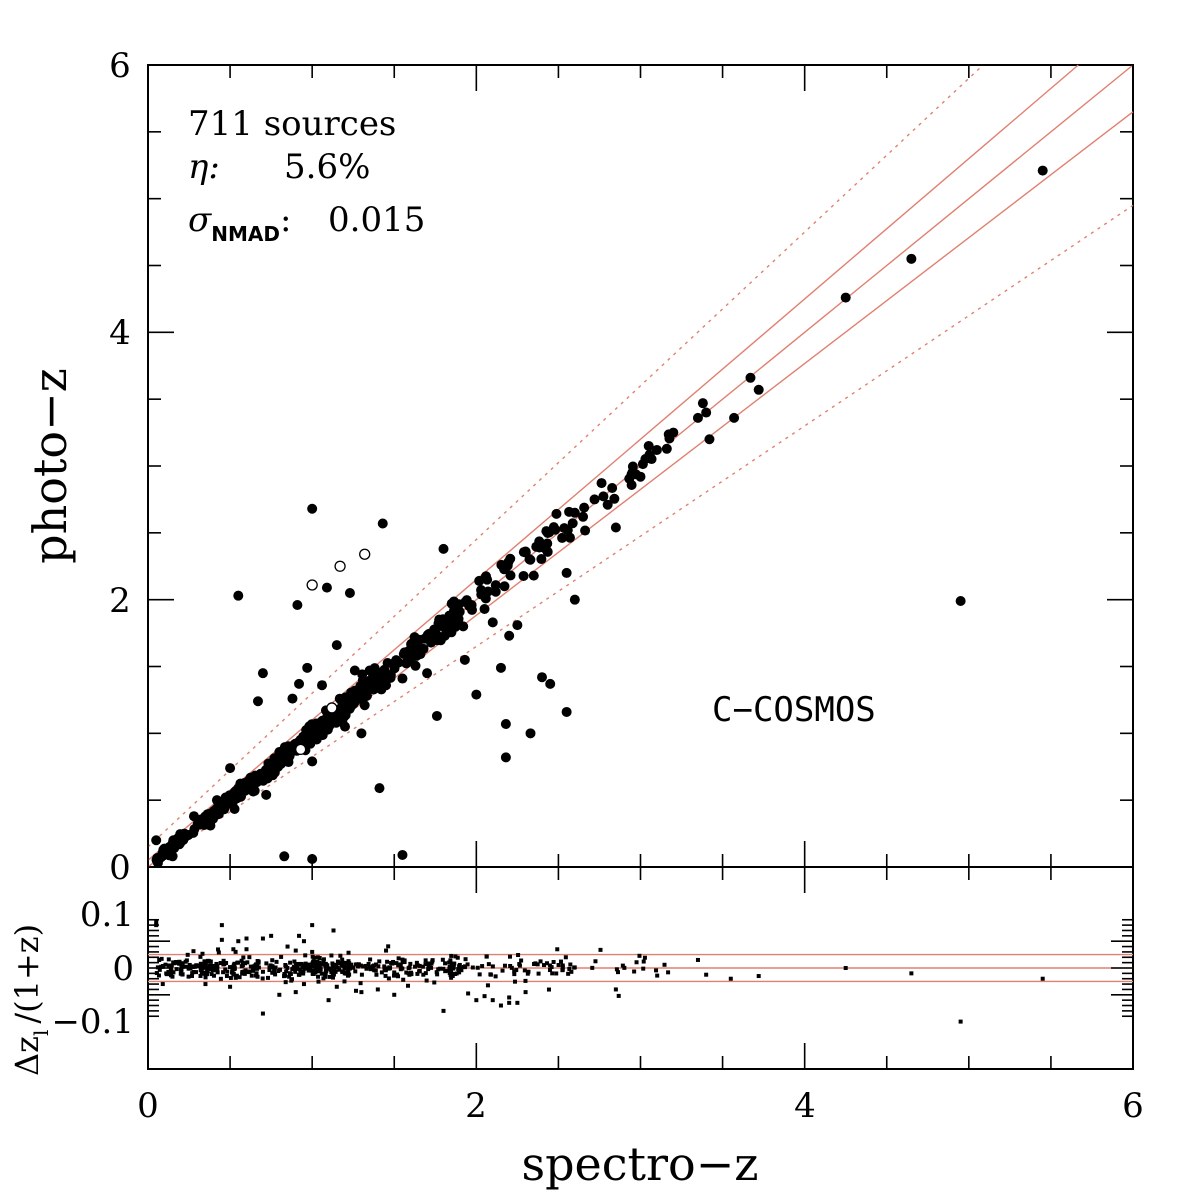 This screenshot has width=1196, height=1196. Describe the element at coordinates (27, 1056) in the screenshot. I see `residual-label-delta: Δz` at that location.